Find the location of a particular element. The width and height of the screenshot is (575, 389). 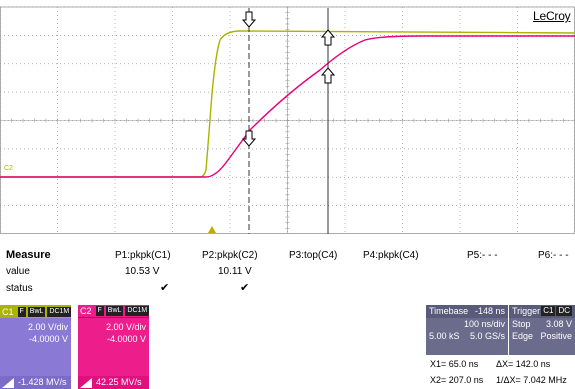

channel-1-tag-filter: F is located at coordinates (21, 311).